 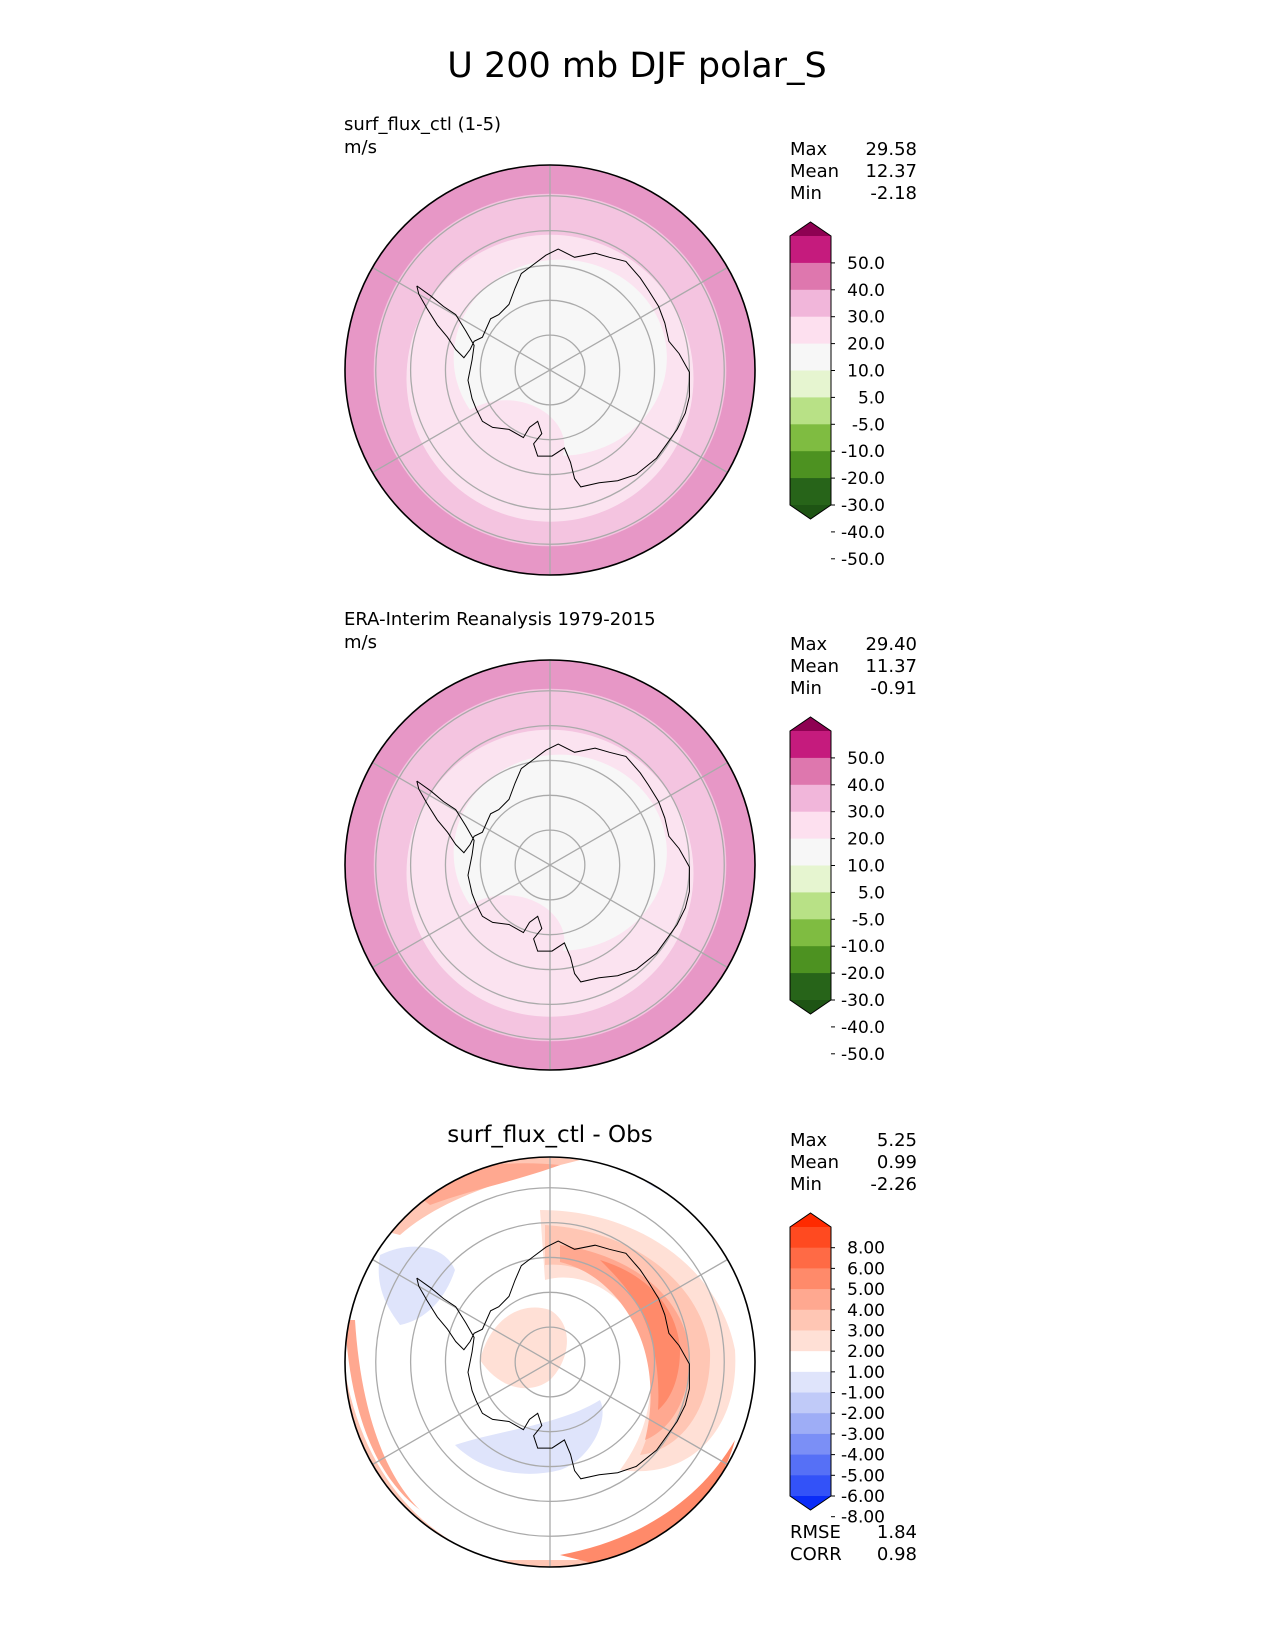 I want to click on colorbar-tick-label: -10.0, so click(x=863, y=452).